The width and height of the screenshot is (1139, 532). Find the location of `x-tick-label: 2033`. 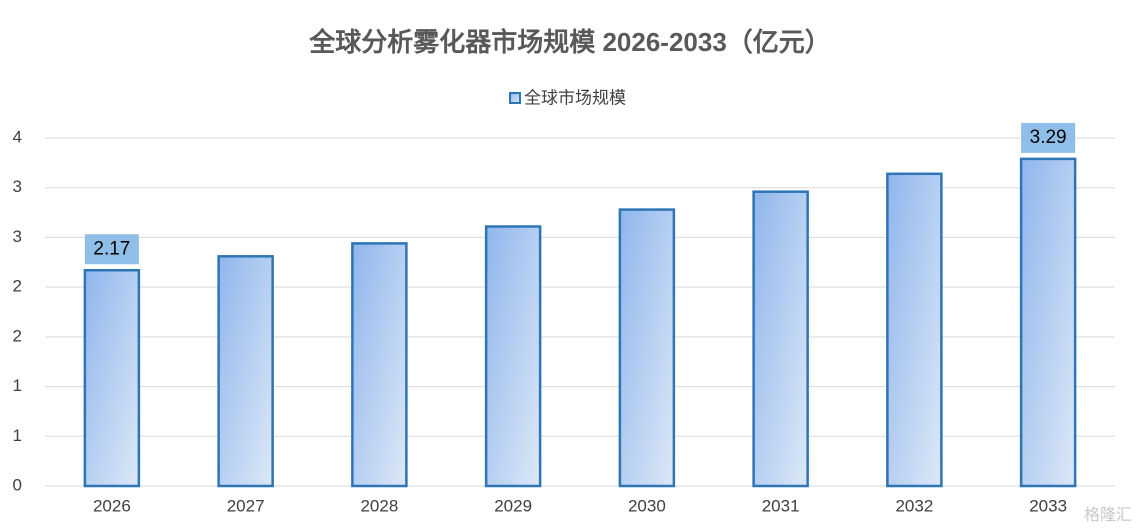

x-tick-label: 2033 is located at coordinates (1048, 505).